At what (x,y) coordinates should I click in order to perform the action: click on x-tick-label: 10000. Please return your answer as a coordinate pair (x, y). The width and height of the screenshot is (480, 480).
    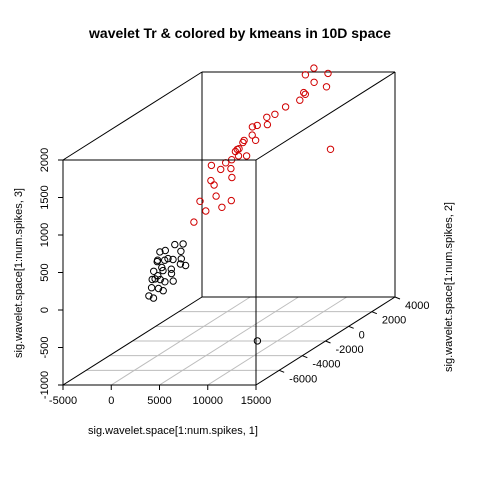
    Looking at the image, I should click on (207, 401).